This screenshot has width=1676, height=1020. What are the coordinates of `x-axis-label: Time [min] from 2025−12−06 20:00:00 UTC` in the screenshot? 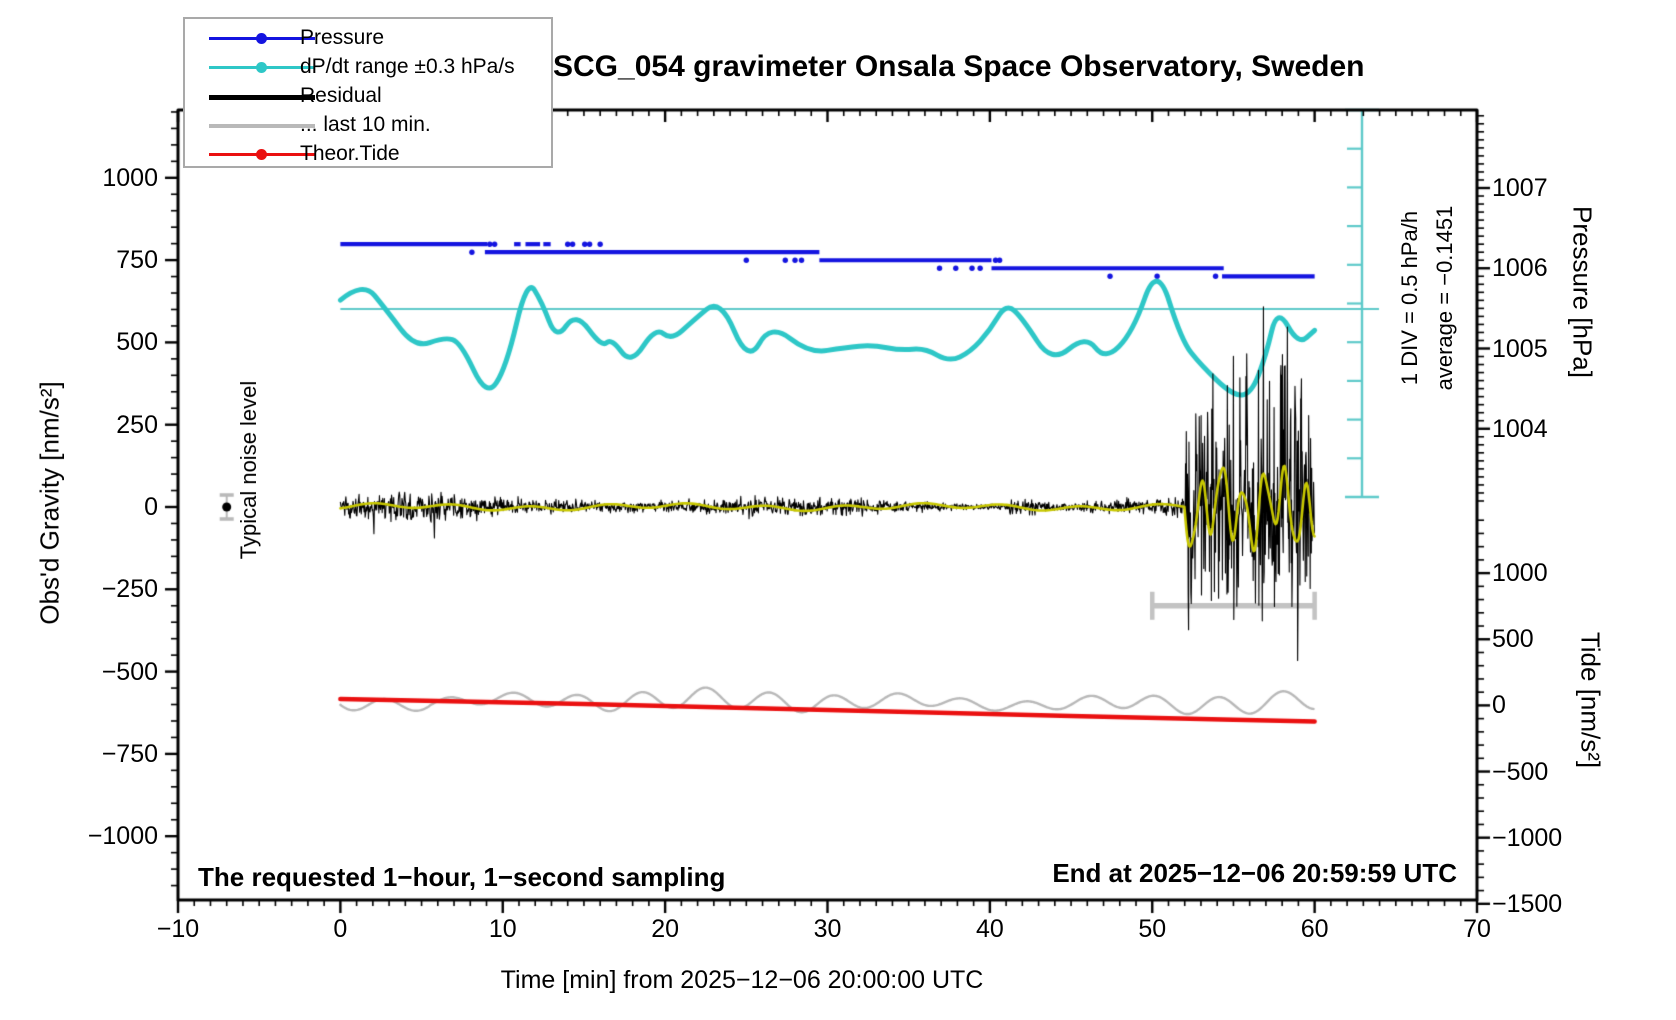 It's located at (742, 980).